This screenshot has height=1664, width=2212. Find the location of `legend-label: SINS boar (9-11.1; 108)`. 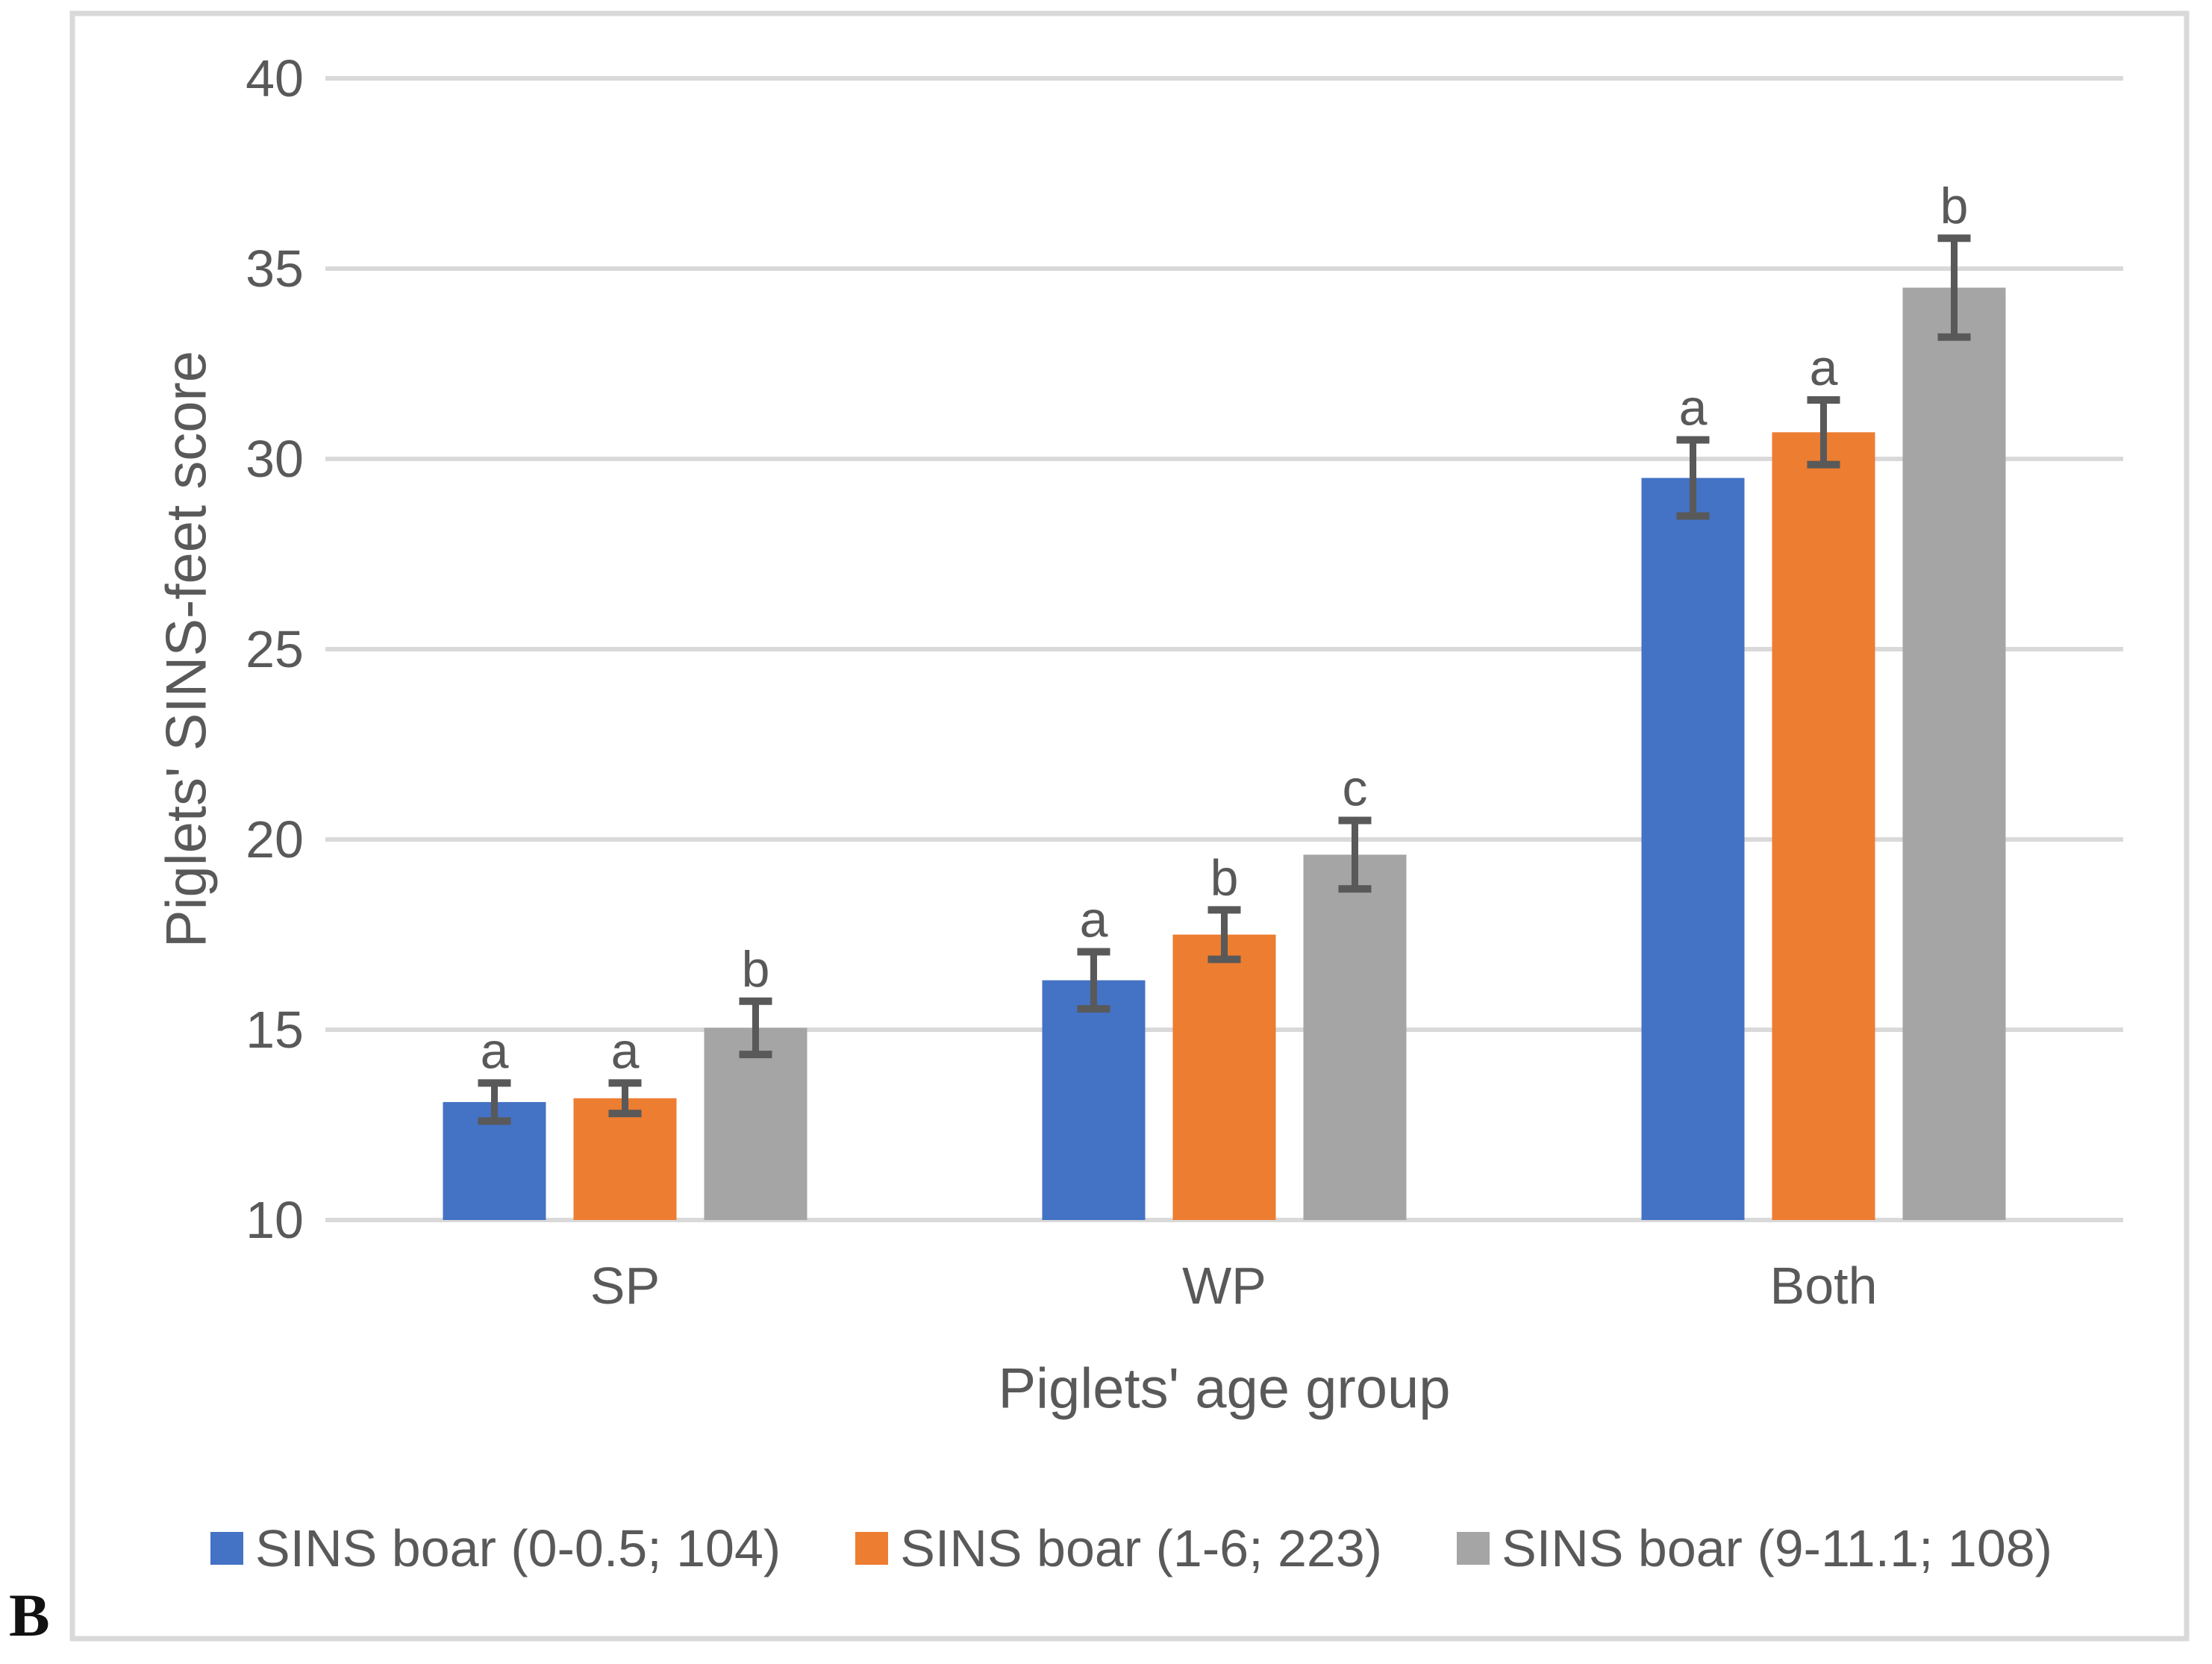

legend-label: SINS boar (9-11.1; 108) is located at coordinates (1777, 1548).